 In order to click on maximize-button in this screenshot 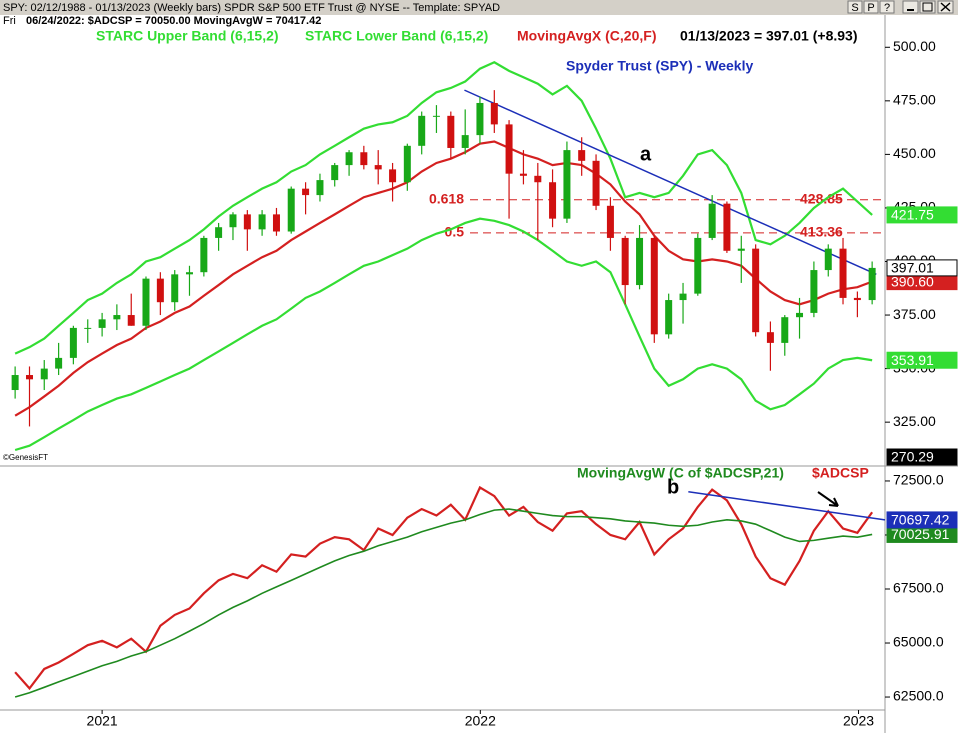, I will do `click(927, 7)`.